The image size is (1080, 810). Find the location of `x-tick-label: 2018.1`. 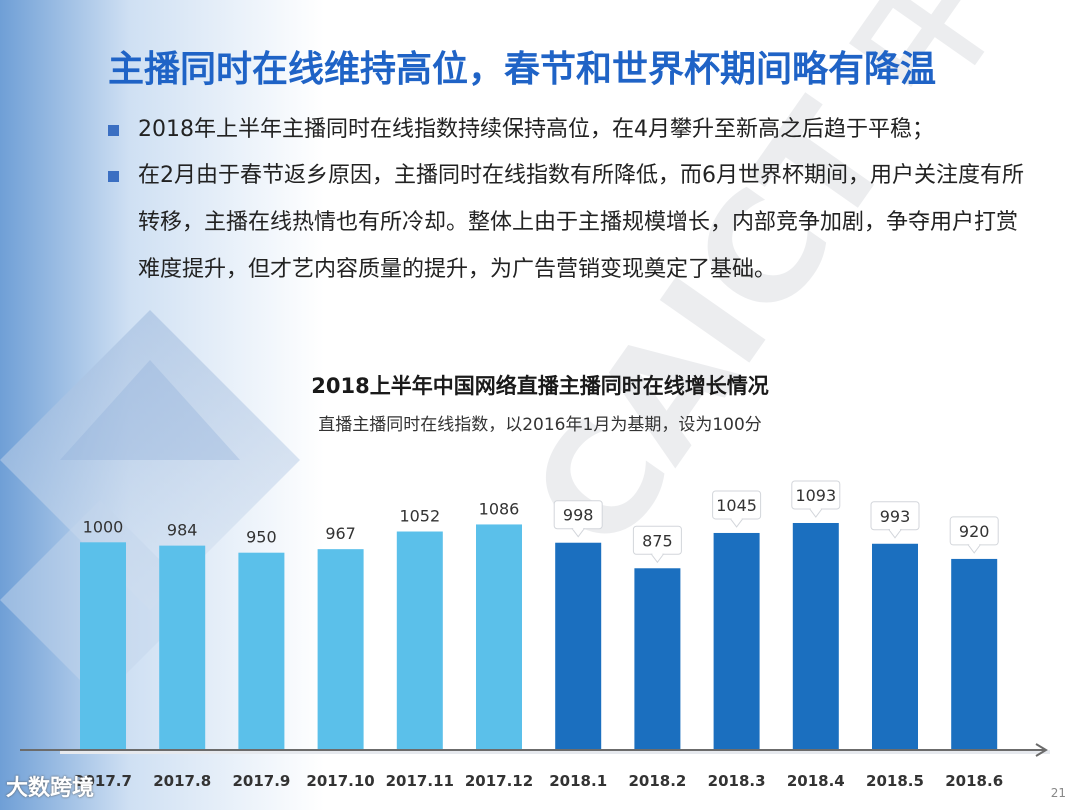

x-tick-label: 2018.1 is located at coordinates (578, 781).